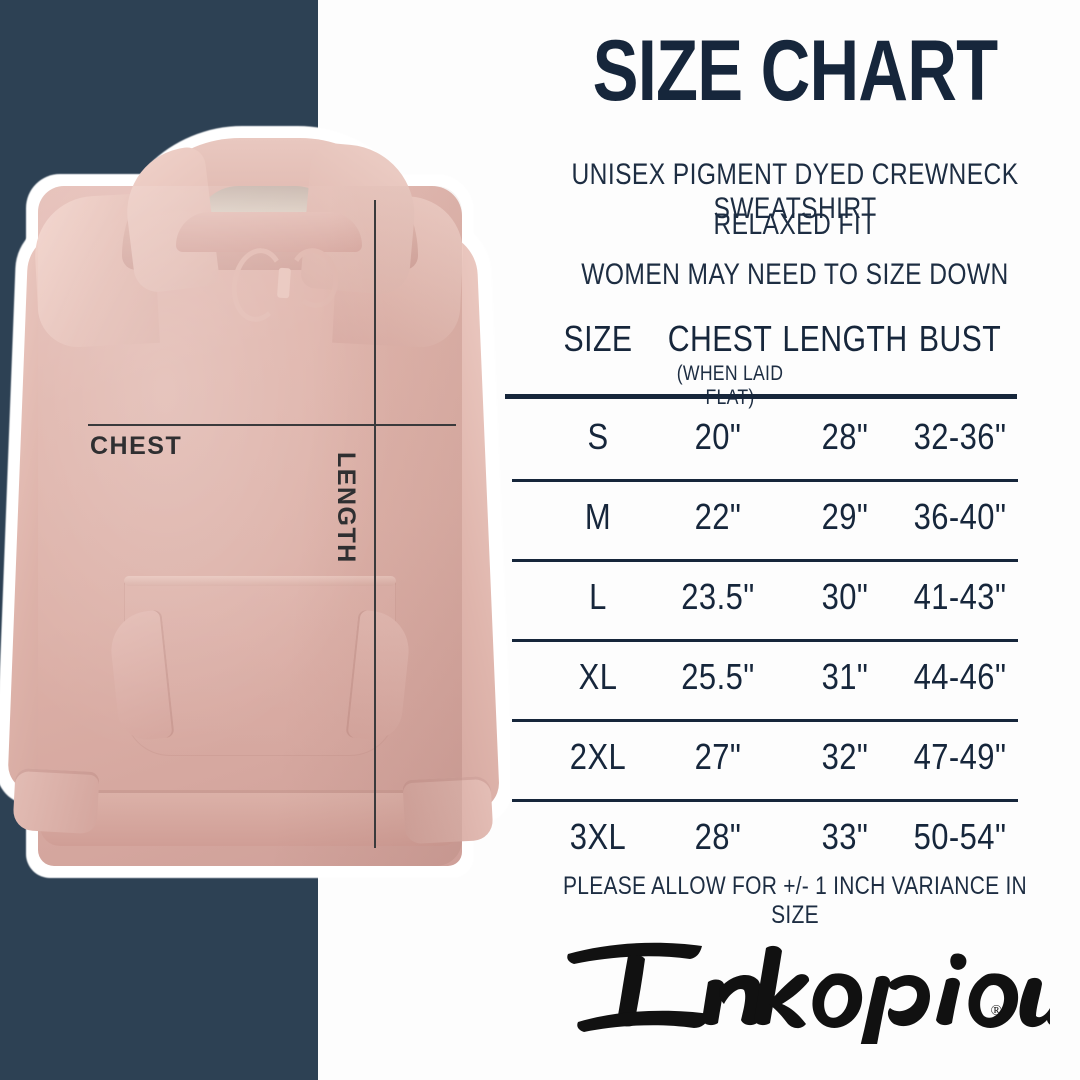 The width and height of the screenshot is (1080, 1080). Describe the element at coordinates (960, 516) in the screenshot. I see `cell-bust: 36-40"` at that location.